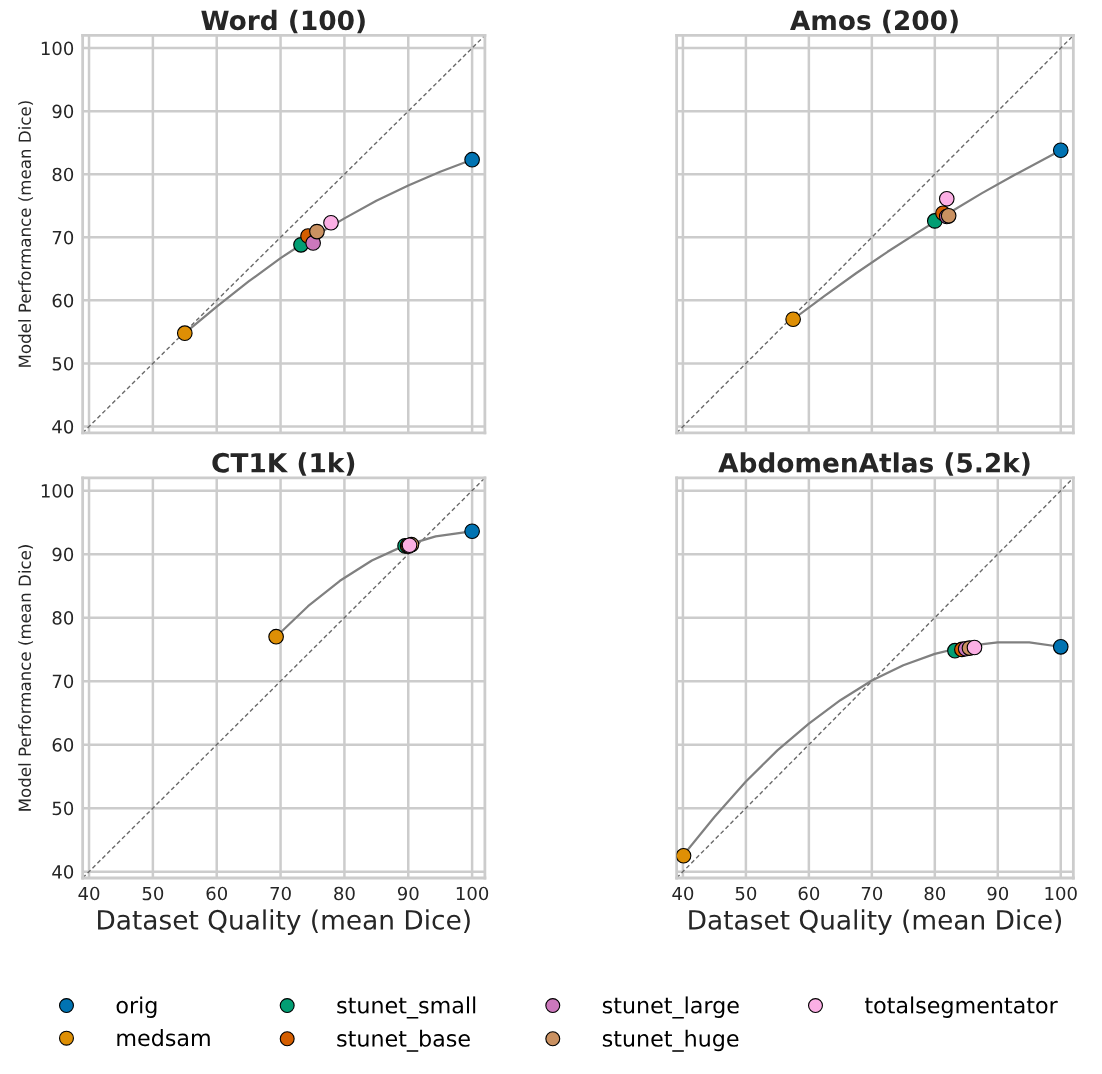  Describe the element at coordinates (961, 1007) in the screenshot. I see `legend-label: totalsegmentator` at that location.